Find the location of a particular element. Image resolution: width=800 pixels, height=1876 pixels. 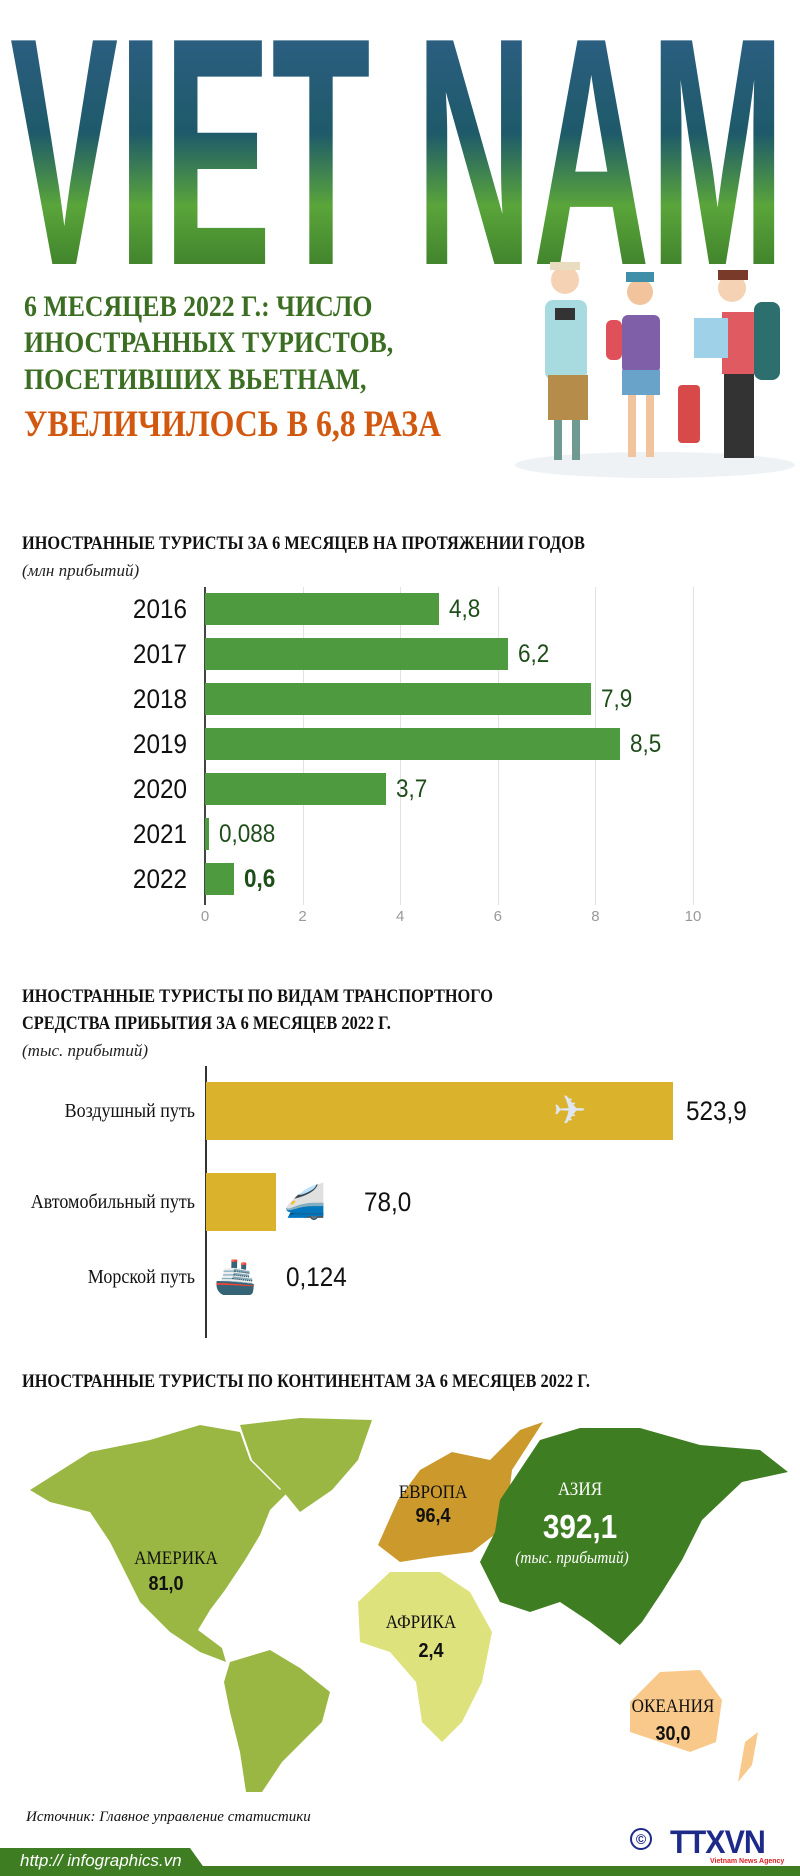

footer-url-tab is located at coordinates (105, 1862).